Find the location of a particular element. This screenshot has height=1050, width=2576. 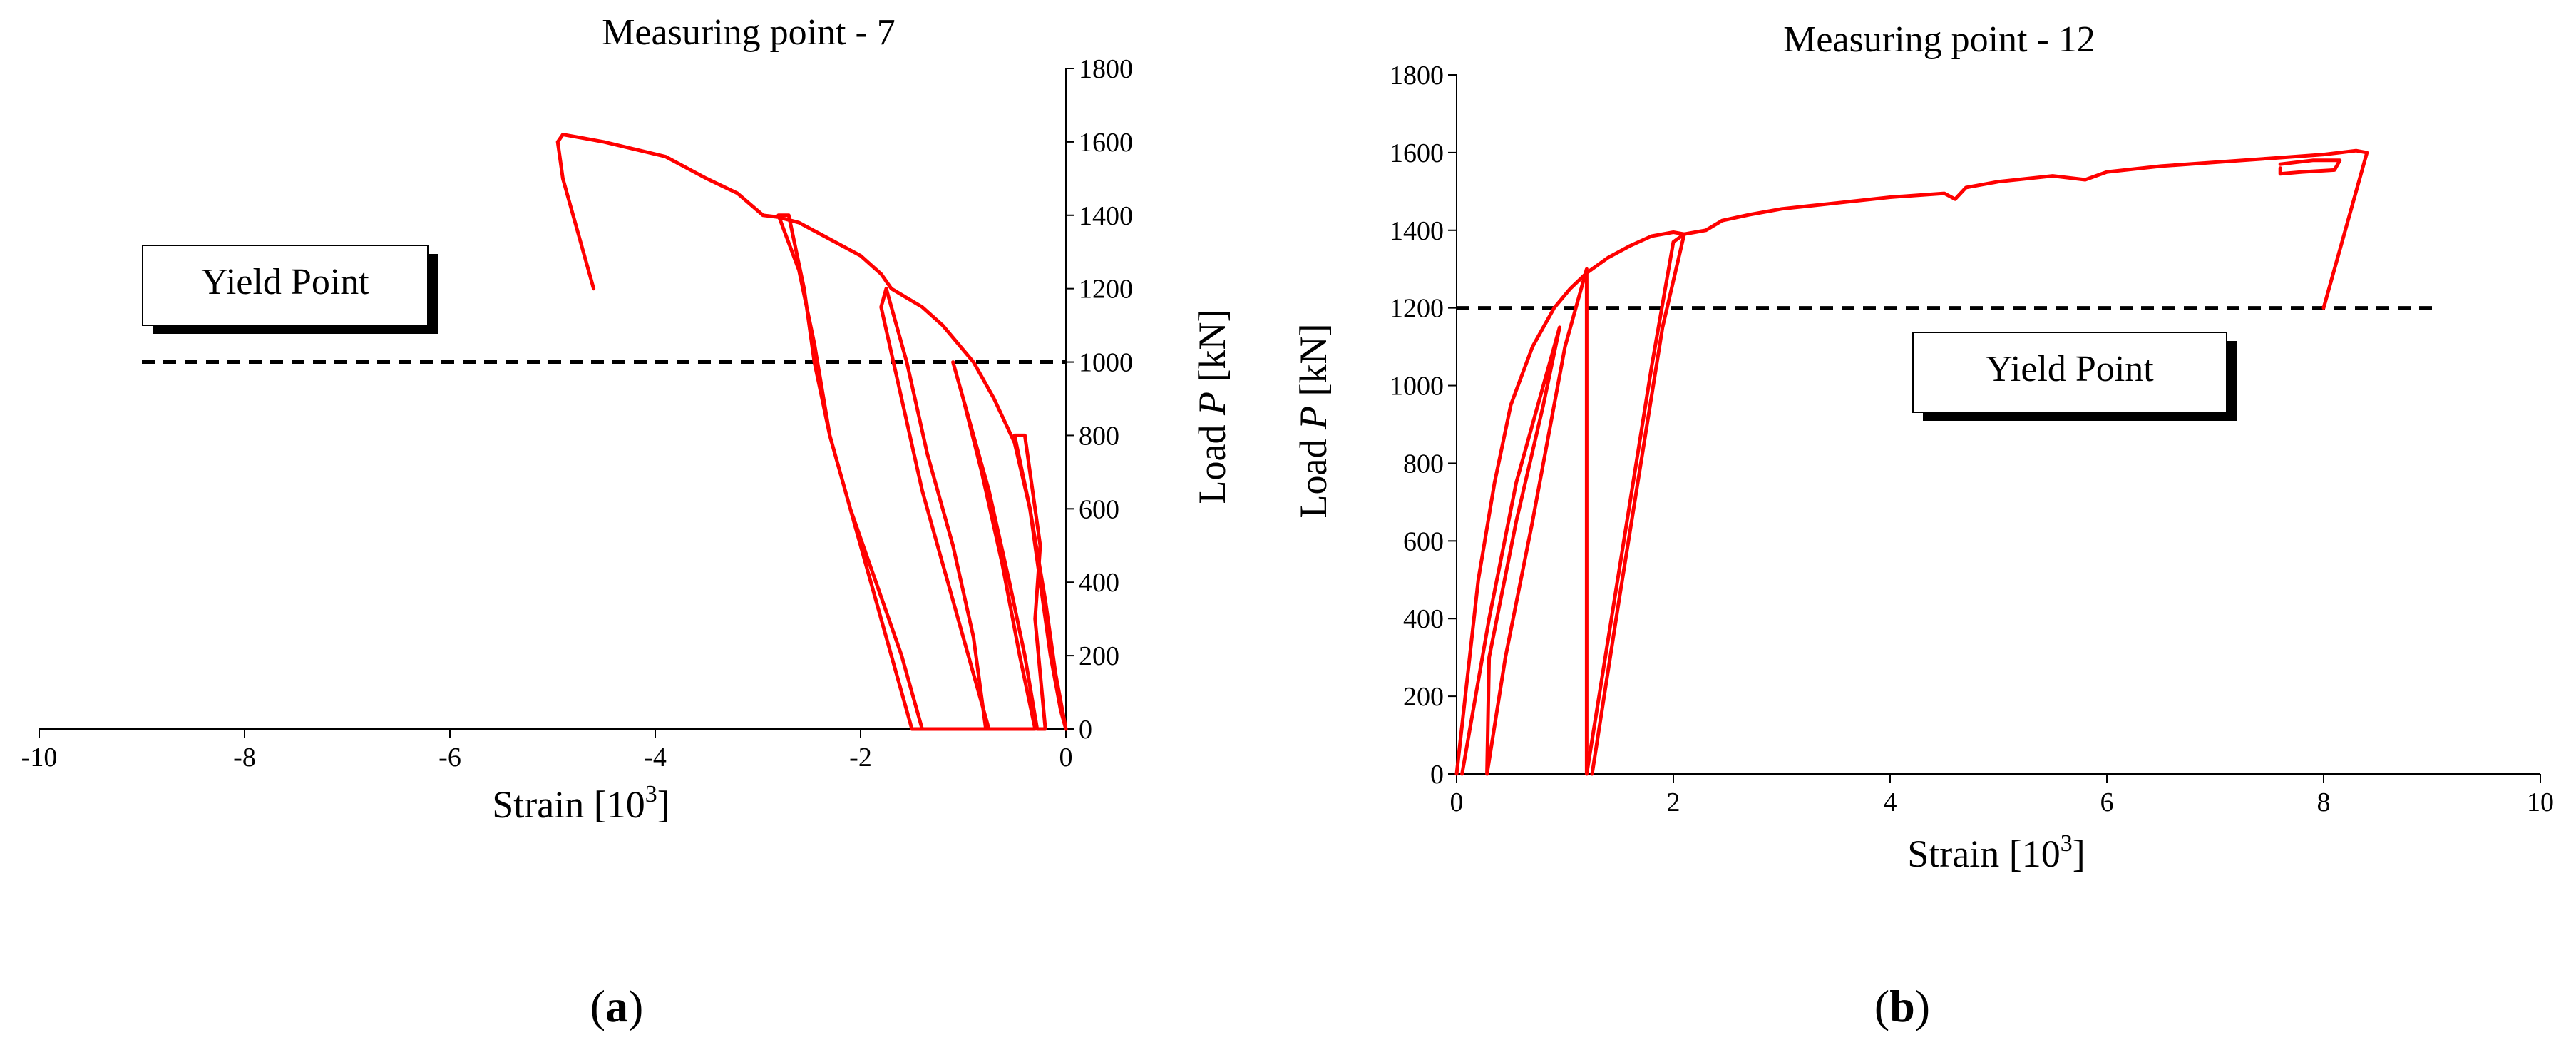

chart-b-yield-box: Yield Point is located at coordinates (2074, 377).